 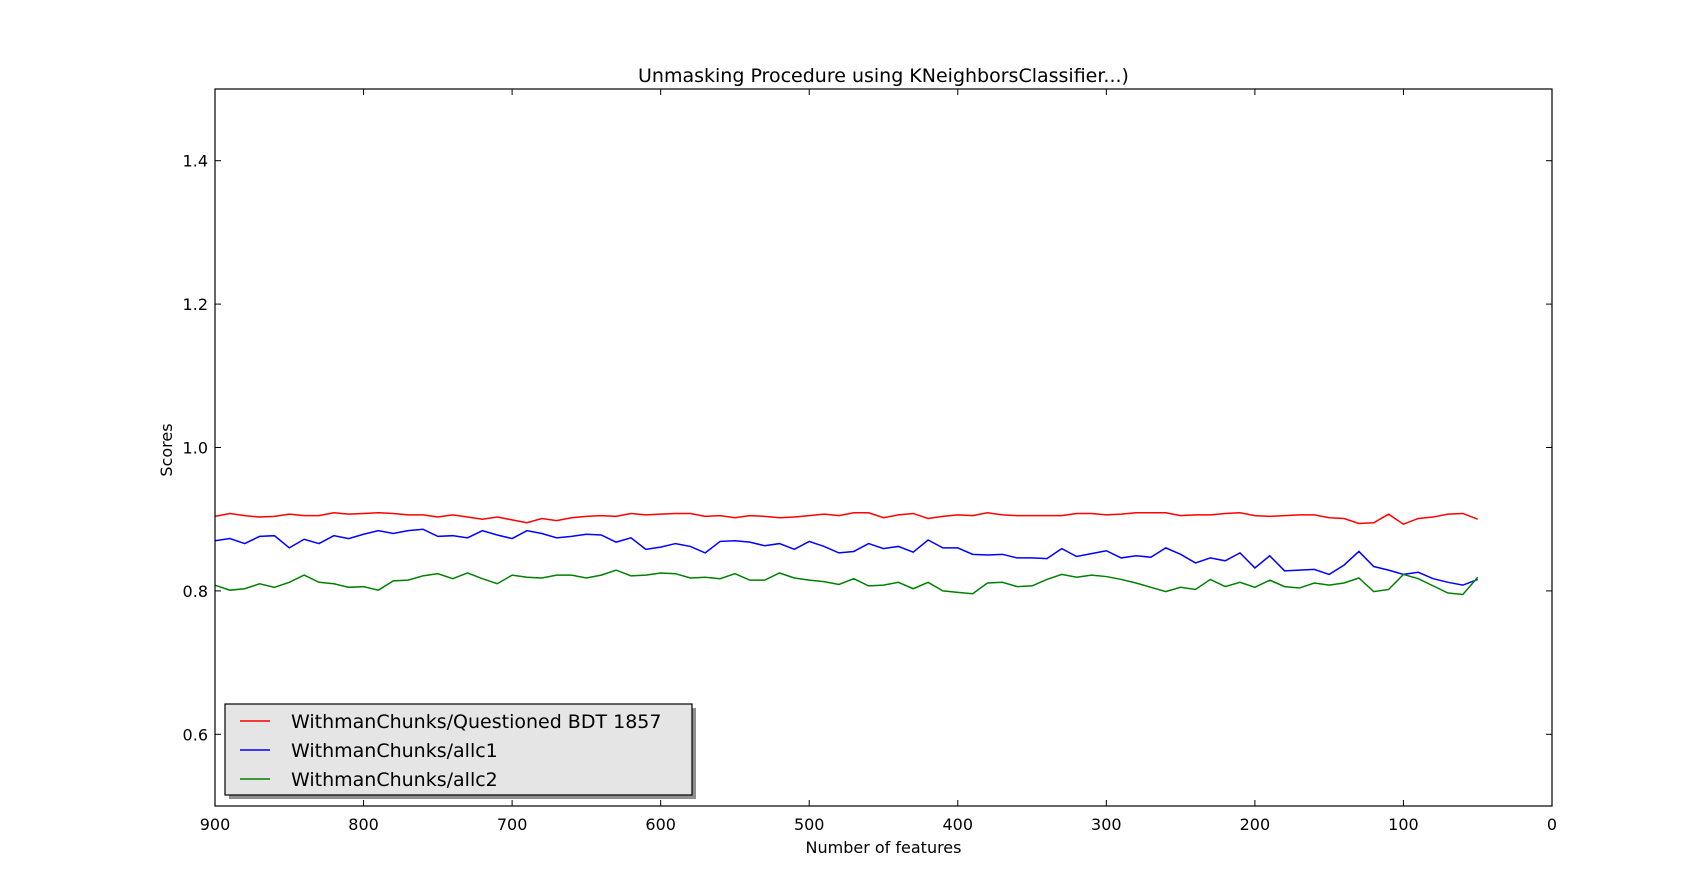 I want to click on y-tick-label: 0.8, so click(x=195, y=591).